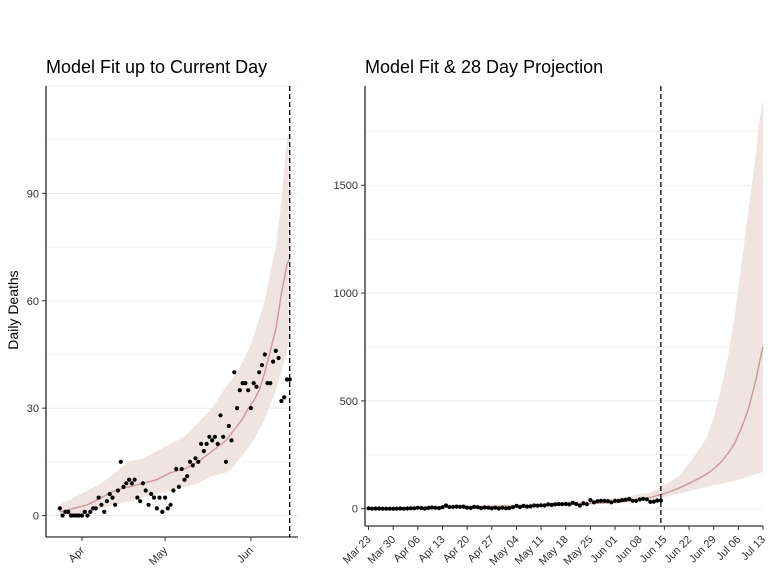 The height and width of the screenshot is (581, 768). What do you see at coordinates (174, 433) in the screenshot?
I see `left-panel-points` at bounding box center [174, 433].